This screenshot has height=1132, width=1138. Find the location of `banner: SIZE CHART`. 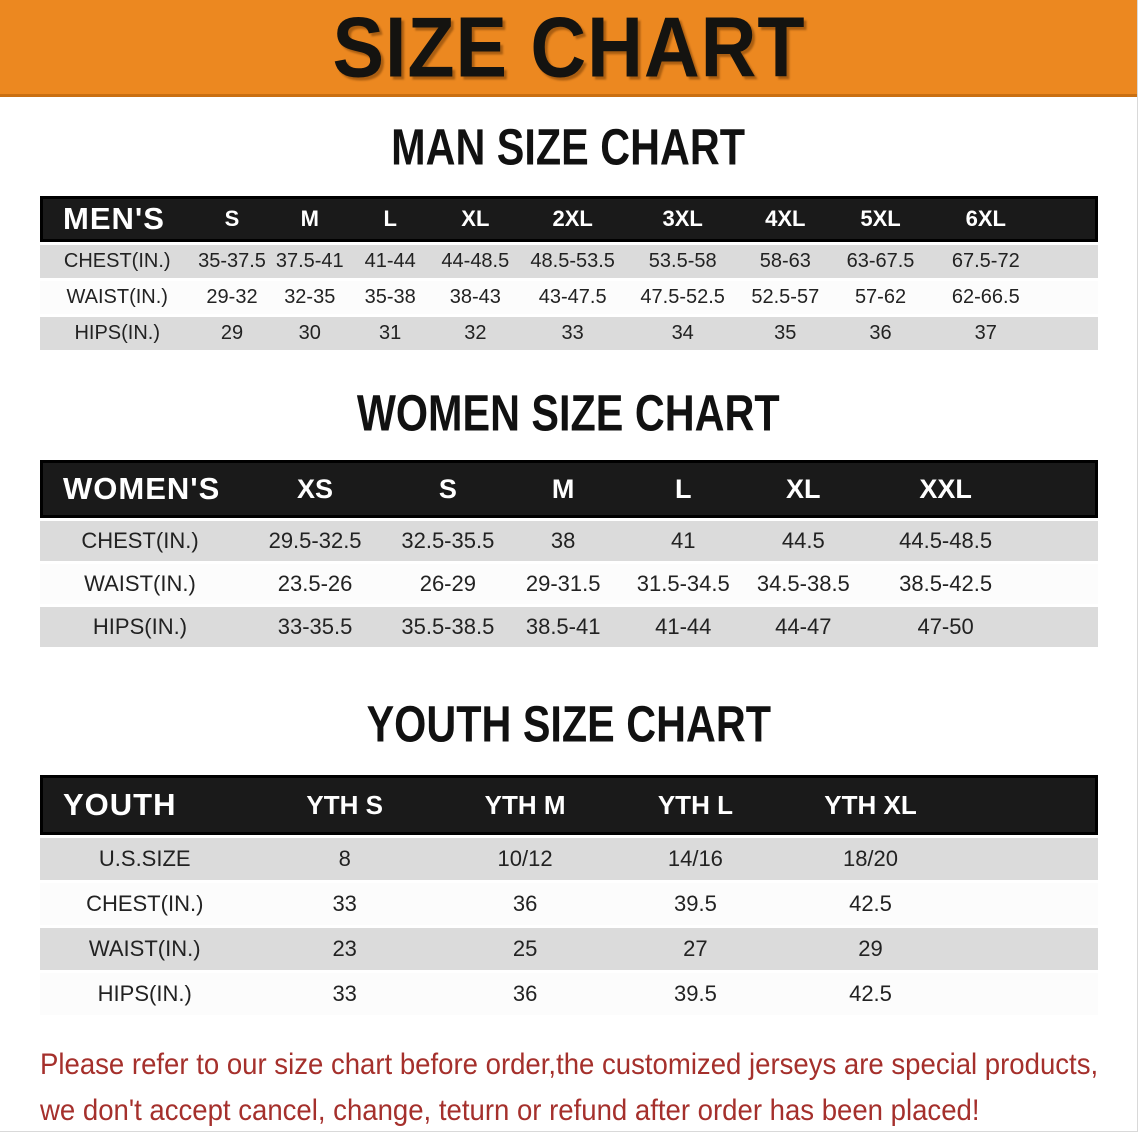

banner: SIZE CHART is located at coordinates (568, 48).